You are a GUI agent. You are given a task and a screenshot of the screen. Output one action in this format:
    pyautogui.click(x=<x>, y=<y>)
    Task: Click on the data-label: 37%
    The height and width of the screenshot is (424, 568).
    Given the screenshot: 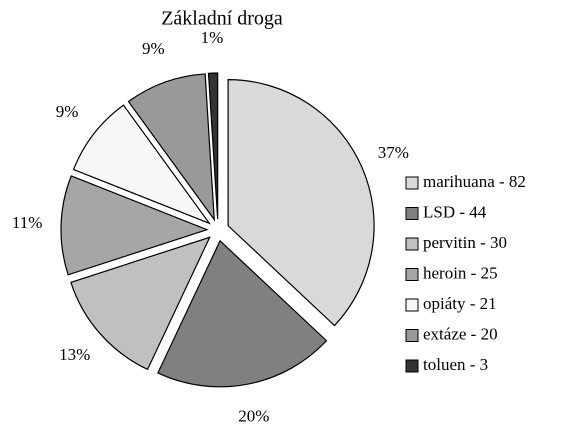 What is the action you would take?
    pyautogui.click(x=393, y=152)
    